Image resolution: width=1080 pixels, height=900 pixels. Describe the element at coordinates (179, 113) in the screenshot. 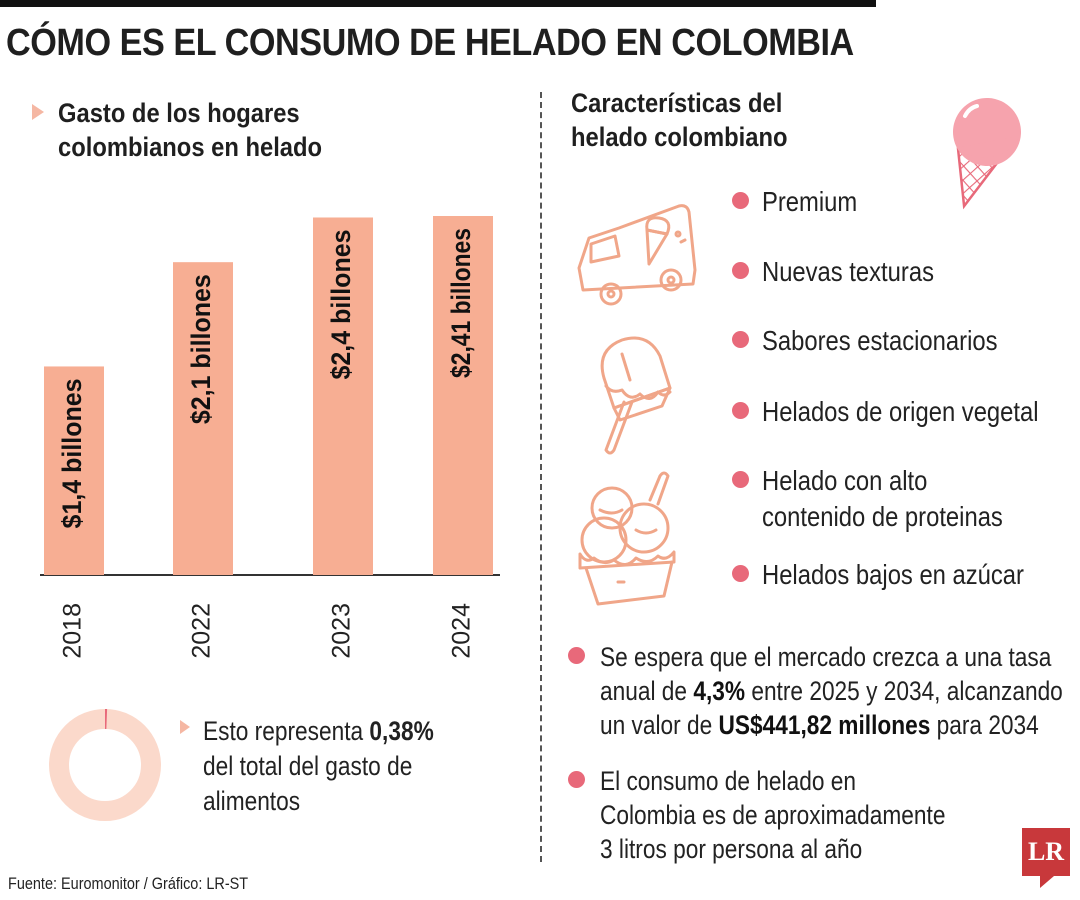

I see `chart-subtitle-line1: Gasto de los hogares` at that location.